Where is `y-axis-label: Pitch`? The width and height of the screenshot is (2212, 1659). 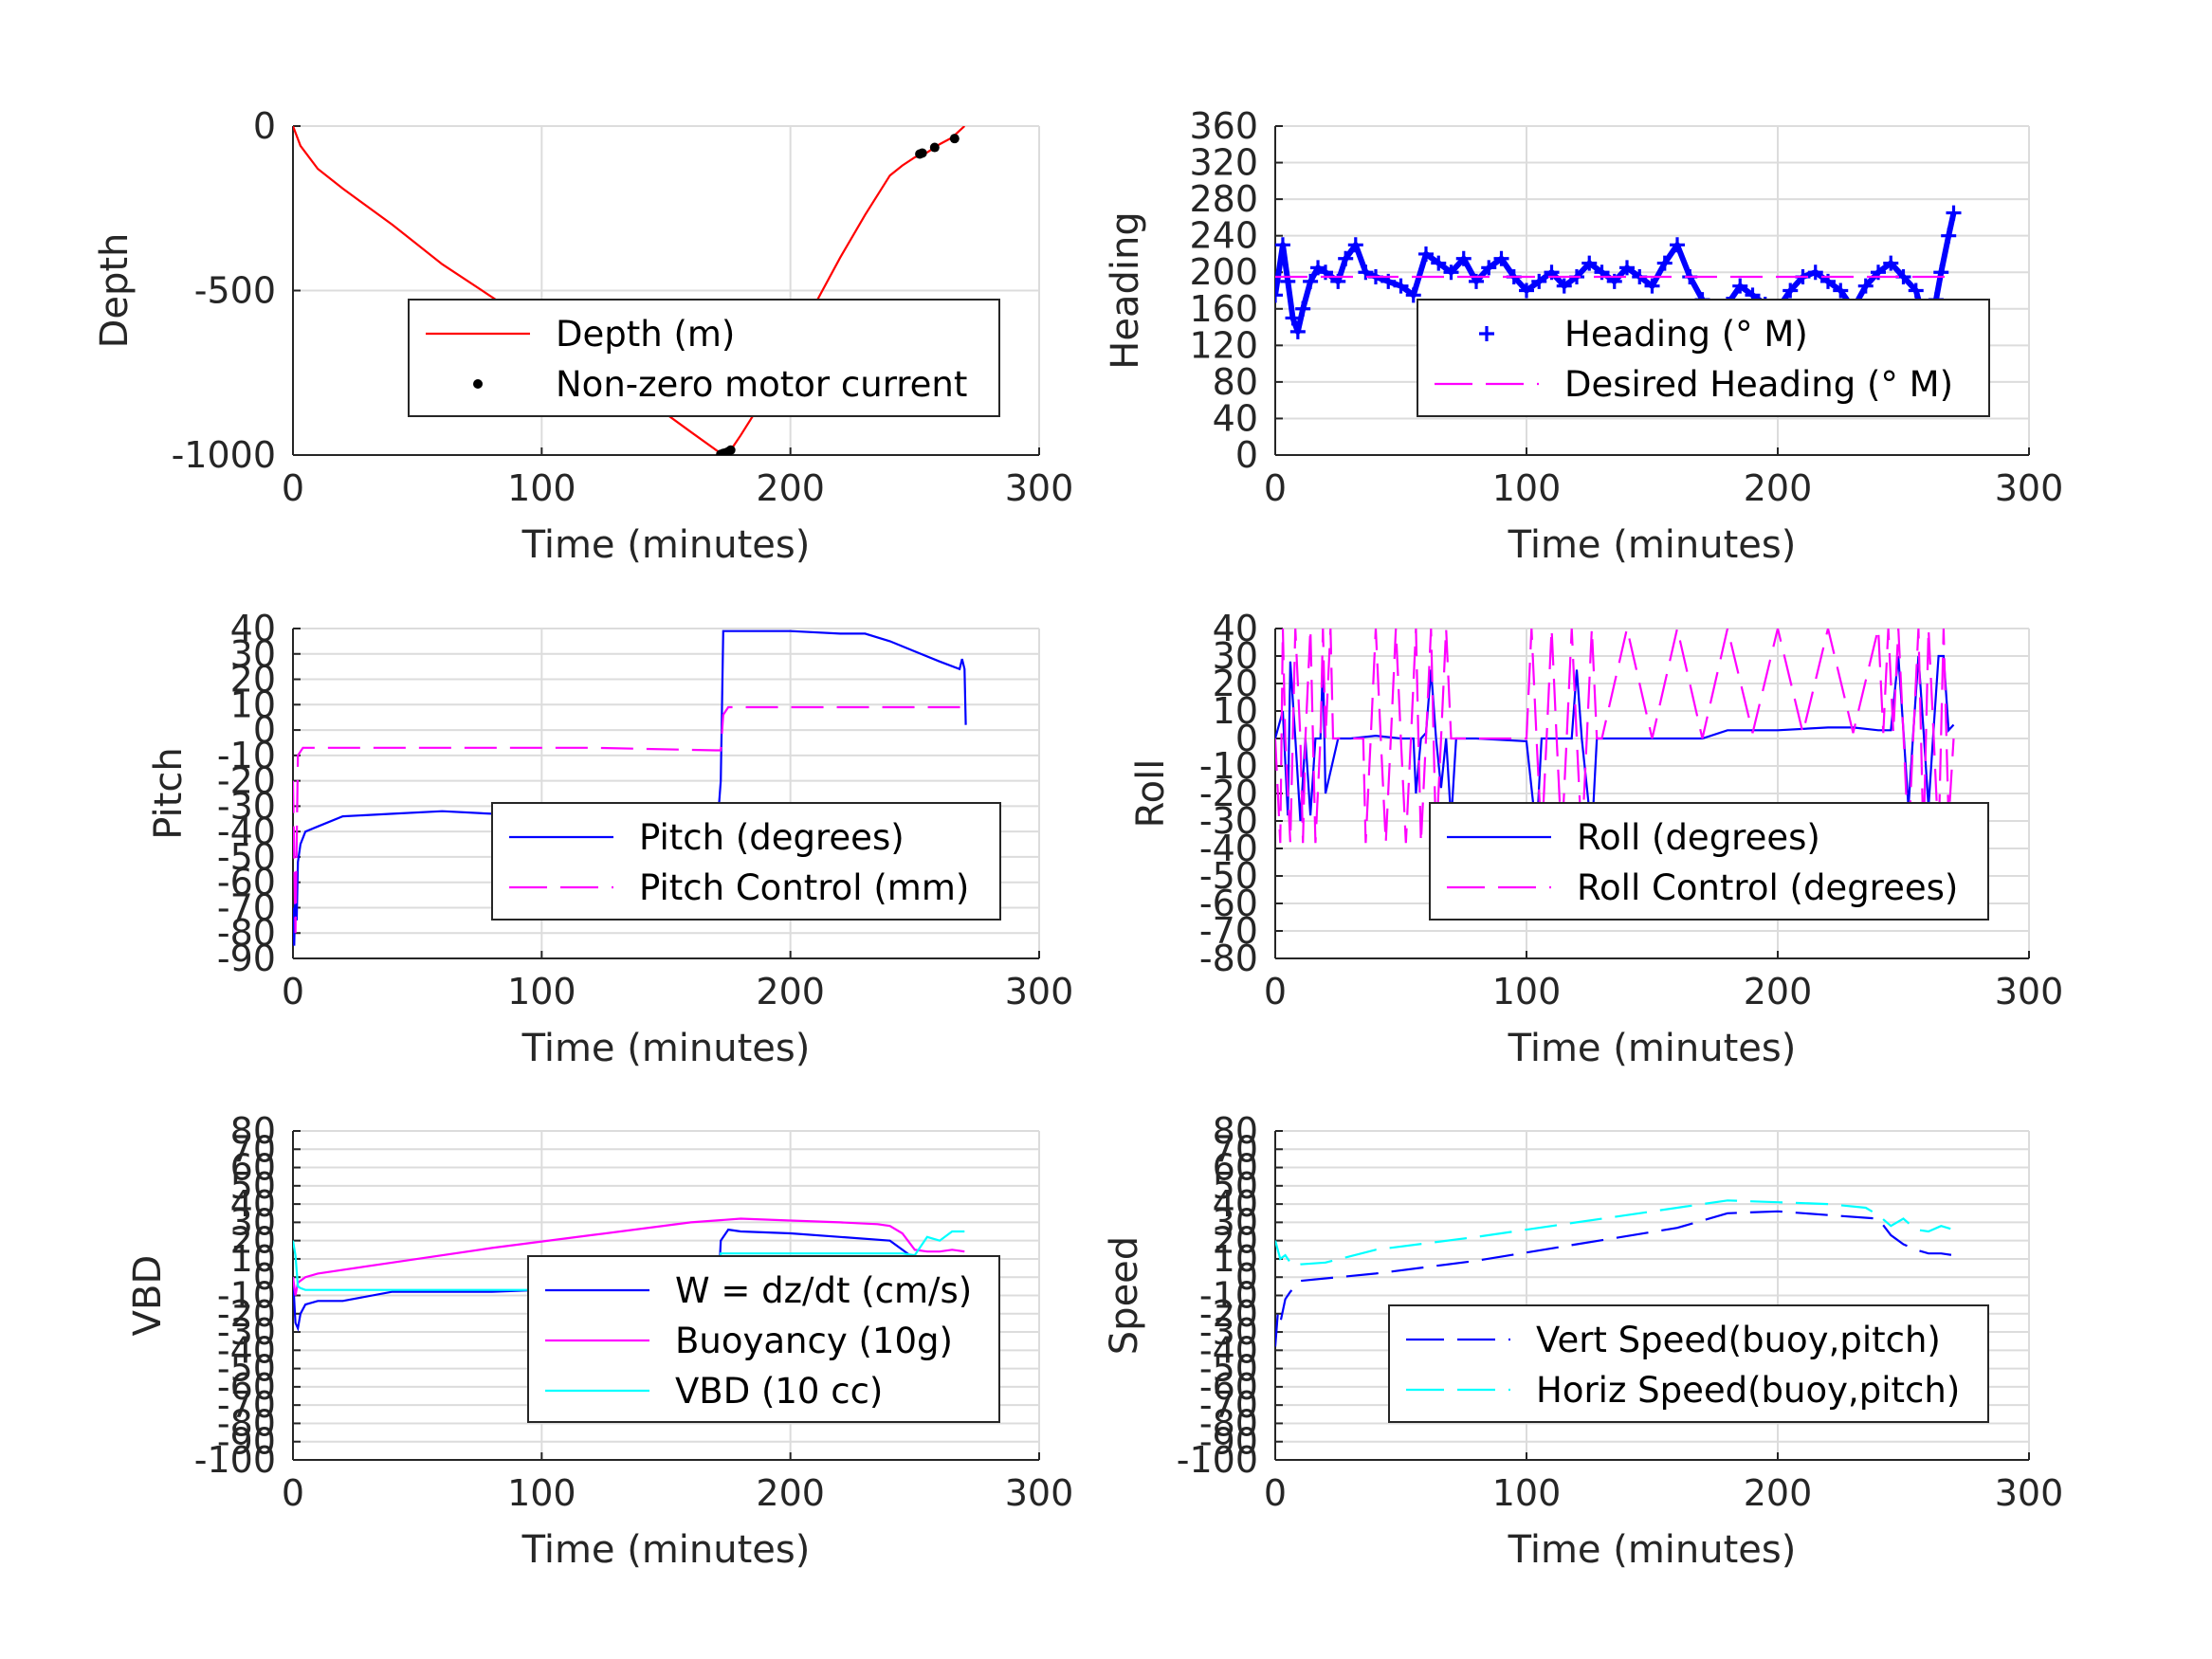
y-axis-label: Pitch is located at coordinates (169, 793).